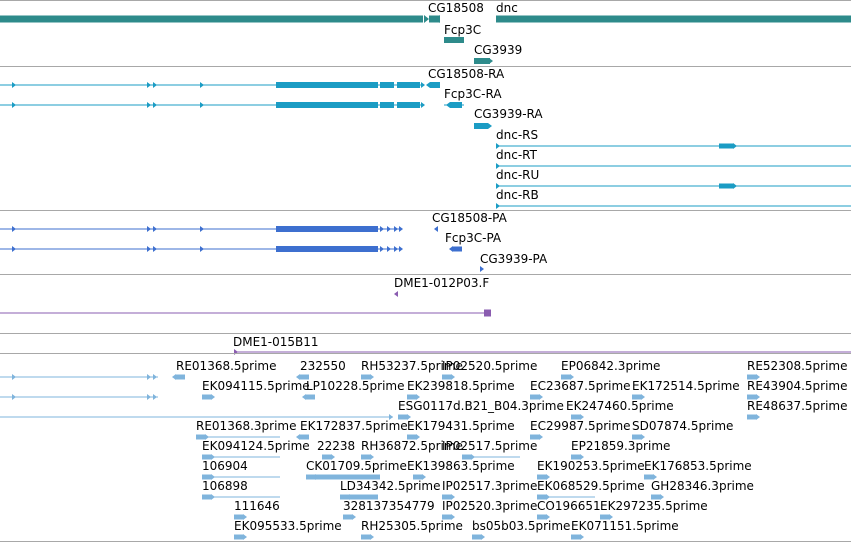 This screenshot has height=542, width=851. I want to click on est-ek139863-5-label: EK139863.5prime, so click(461, 466).